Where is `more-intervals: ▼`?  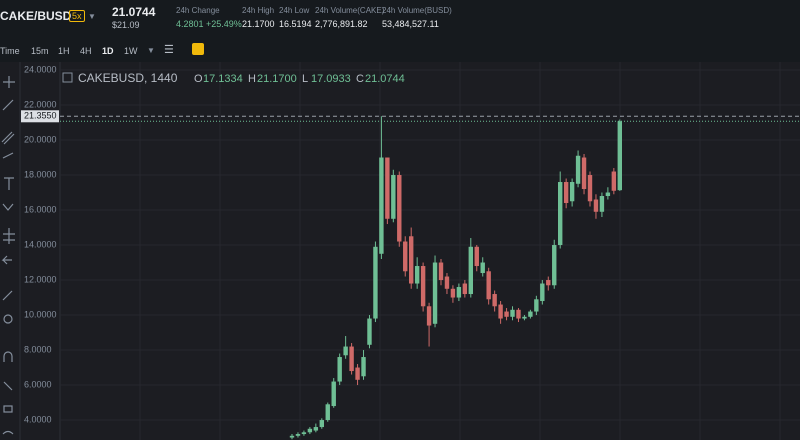 more-intervals: ▼ is located at coordinates (151, 50).